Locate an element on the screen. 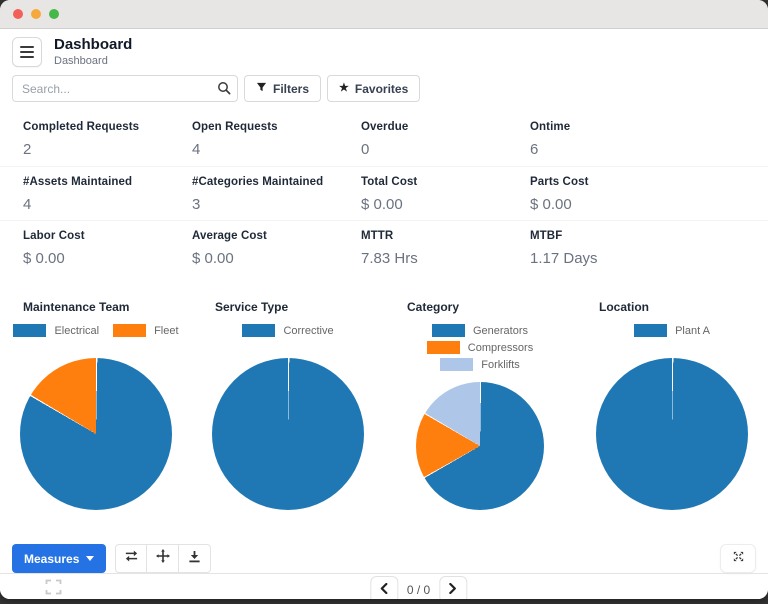  chart-category: Category Generators Compressors Forklifts is located at coordinates (480, 410).